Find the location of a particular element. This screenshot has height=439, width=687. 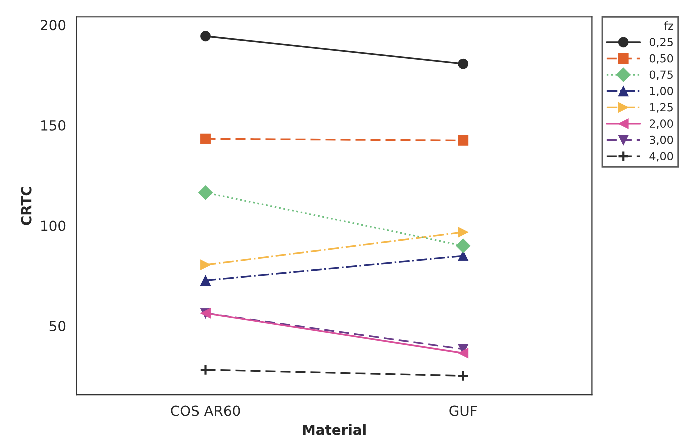

y-tick-label: 200 is located at coordinates (53, 25).